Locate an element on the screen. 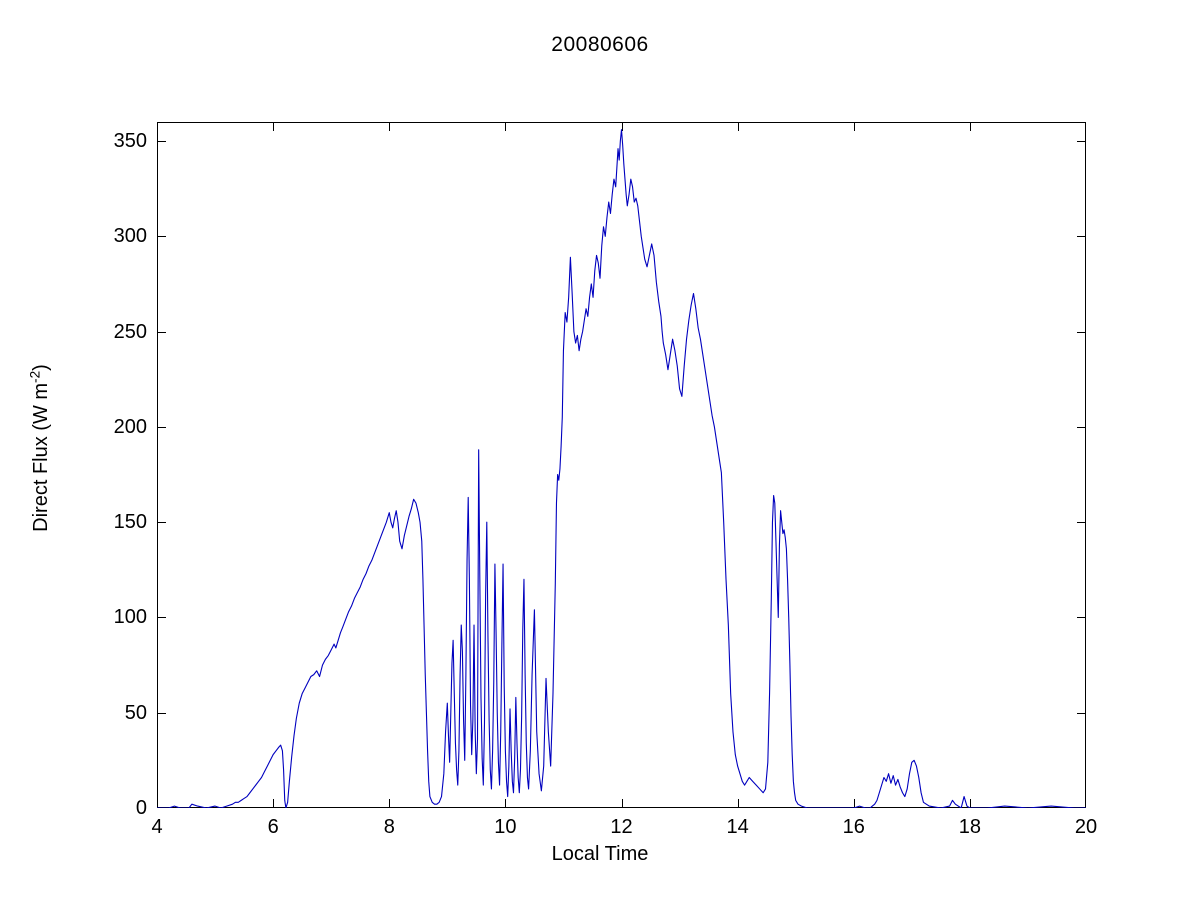 The height and width of the screenshot is (900, 1200). y-tick-label: 250 is located at coordinates (130, 331).